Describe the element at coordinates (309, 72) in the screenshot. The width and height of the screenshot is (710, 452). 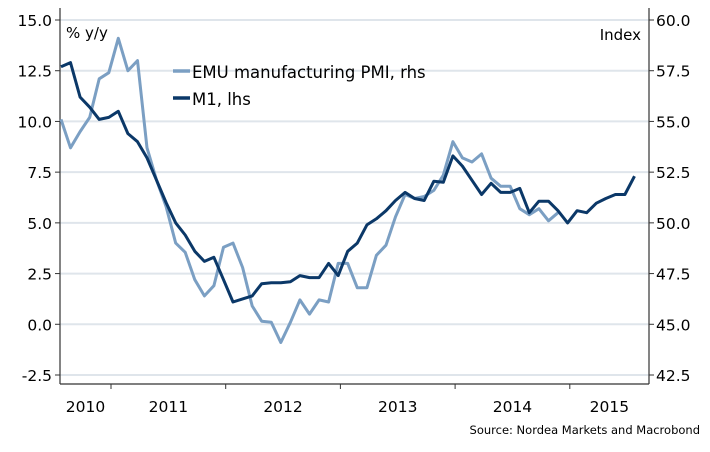
I see `legend-label-pmi: EMU manufacturing PMI, rhs` at that location.